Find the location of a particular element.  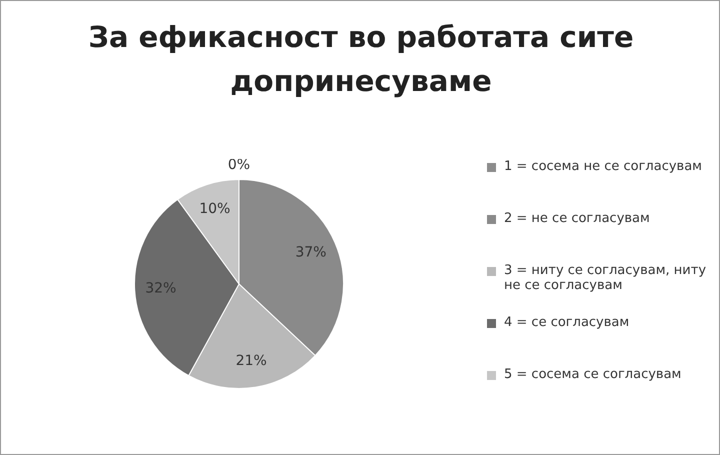

data-label: 10% is located at coordinates (214, 209).